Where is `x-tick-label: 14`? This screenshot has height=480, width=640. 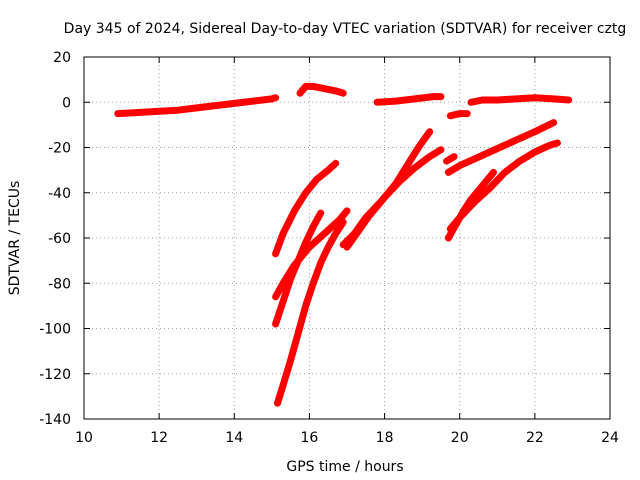
x-tick-label: 14 is located at coordinates (234, 438).